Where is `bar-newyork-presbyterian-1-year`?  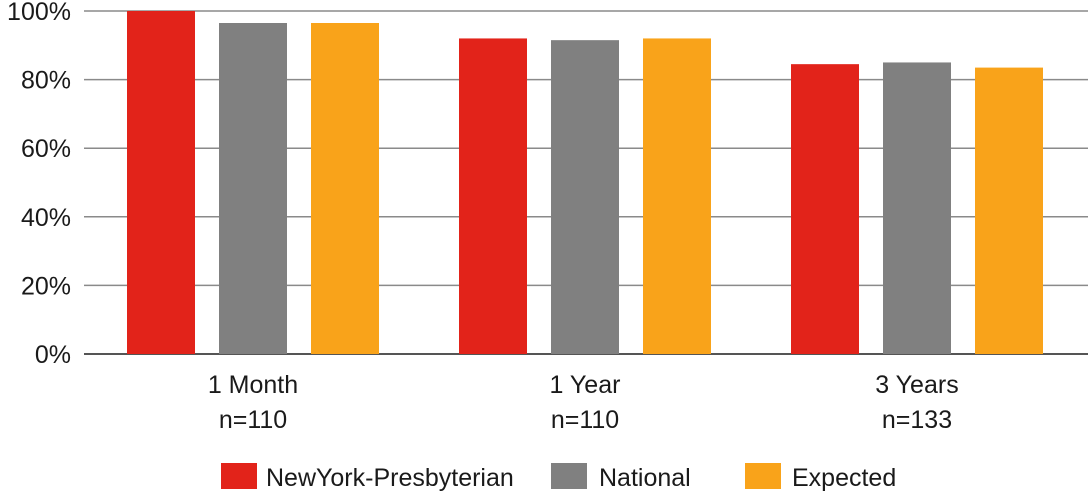 bar-newyork-presbyterian-1-year is located at coordinates (493, 196).